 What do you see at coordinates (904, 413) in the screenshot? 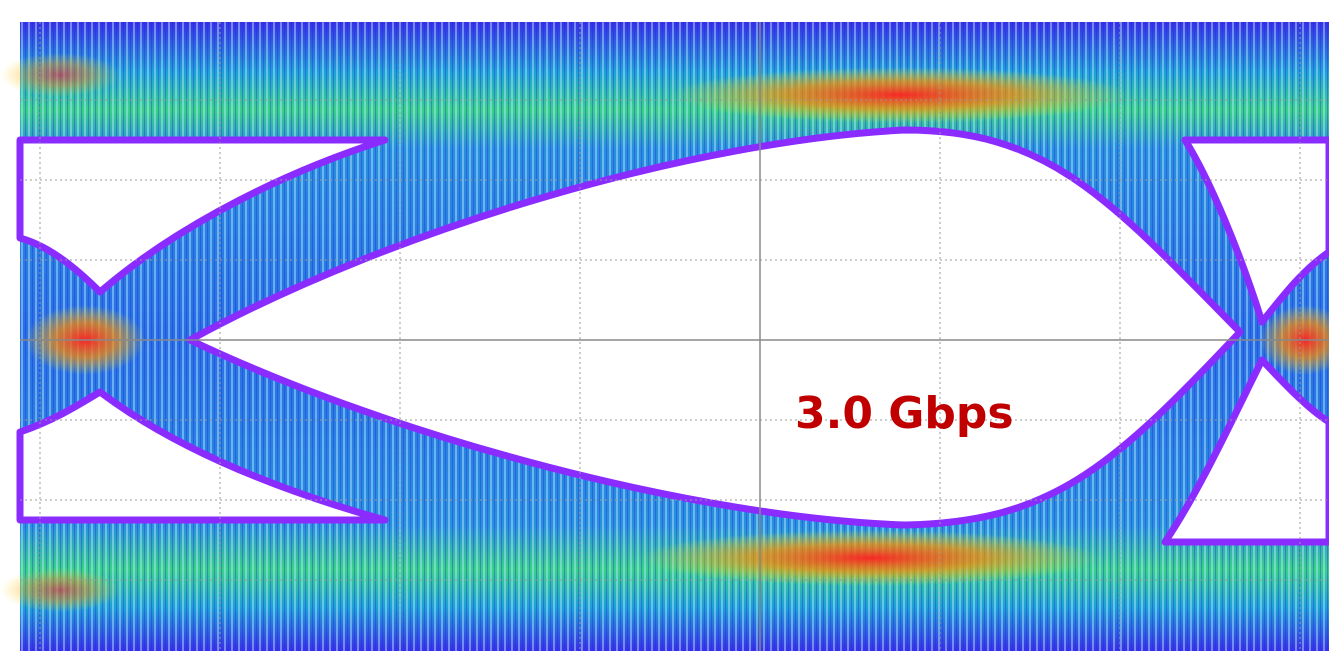
I see `rate-label: 3.0 Gbps` at bounding box center [904, 413].